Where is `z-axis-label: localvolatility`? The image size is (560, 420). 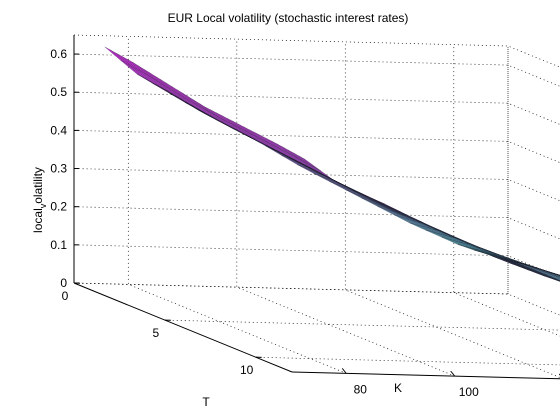
z-axis-label: localvolatility is located at coordinates (39, 200).